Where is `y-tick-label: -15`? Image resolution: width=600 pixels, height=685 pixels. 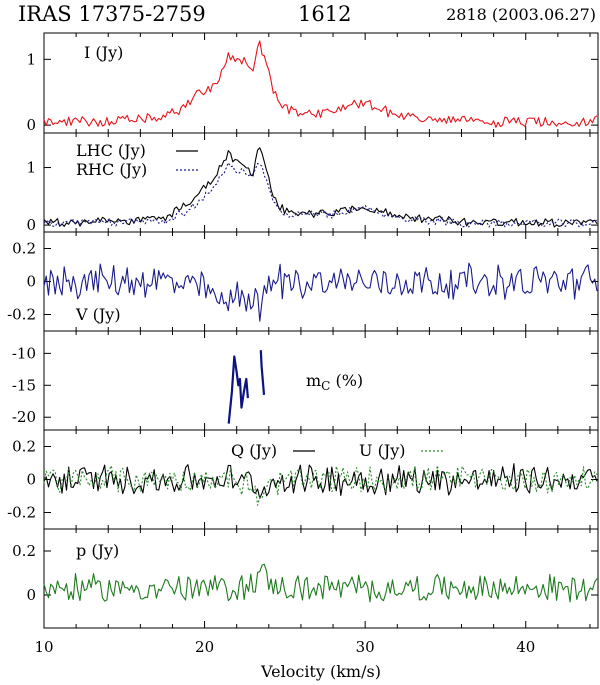
y-tick-label: -15 is located at coordinates (24, 385).